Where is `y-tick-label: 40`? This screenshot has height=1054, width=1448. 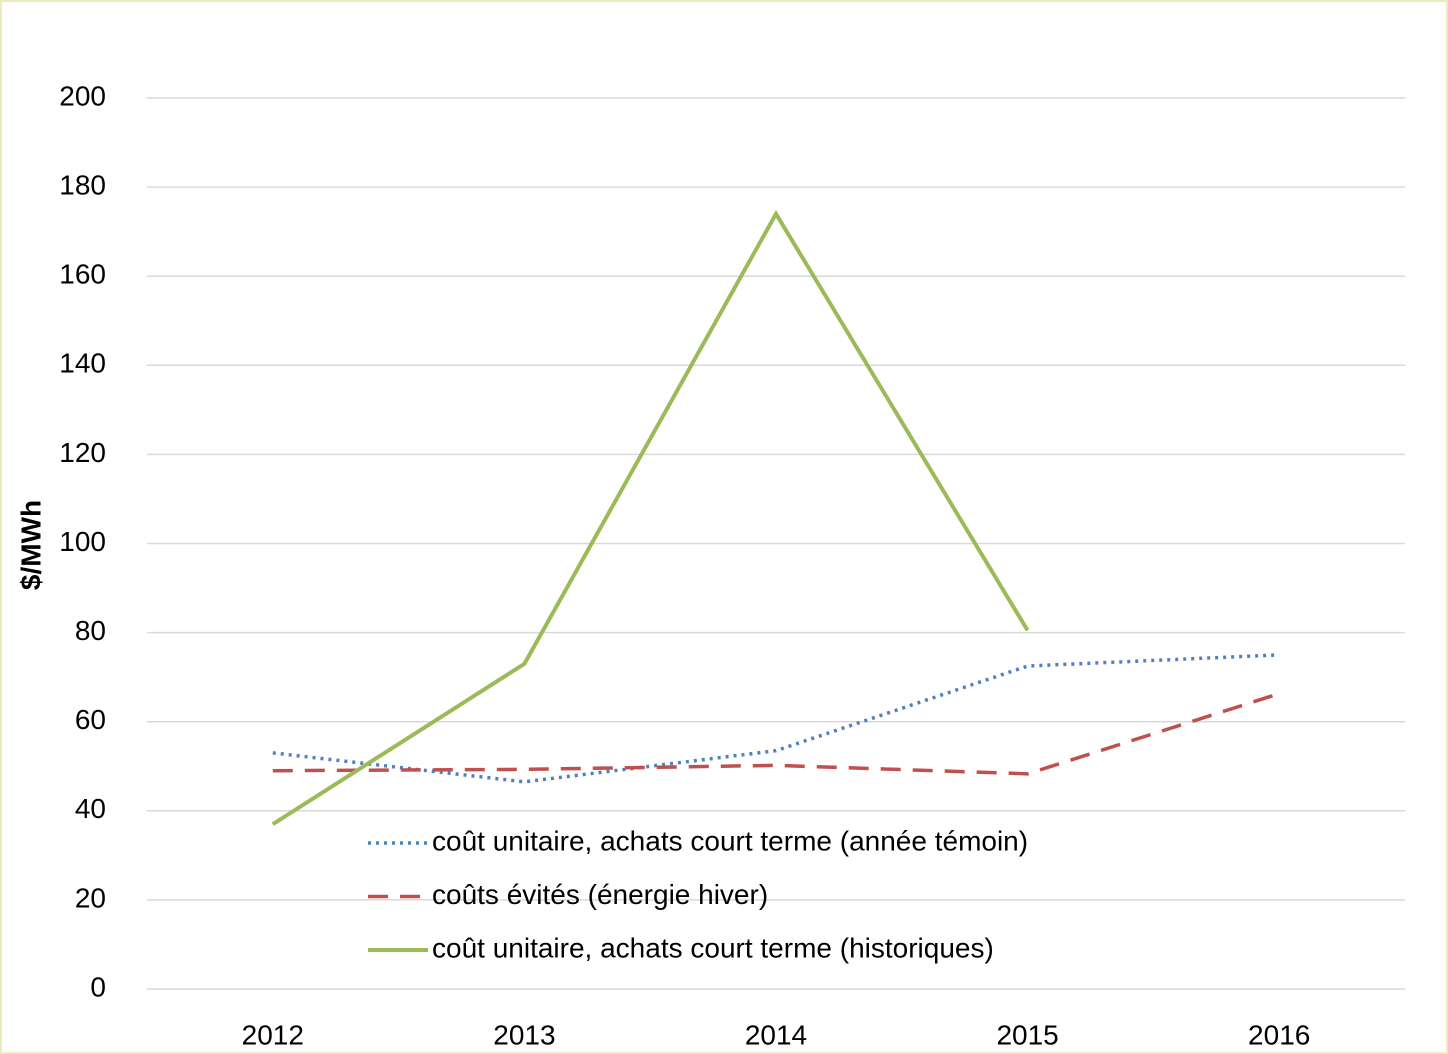 y-tick-label: 40 is located at coordinates (90, 808).